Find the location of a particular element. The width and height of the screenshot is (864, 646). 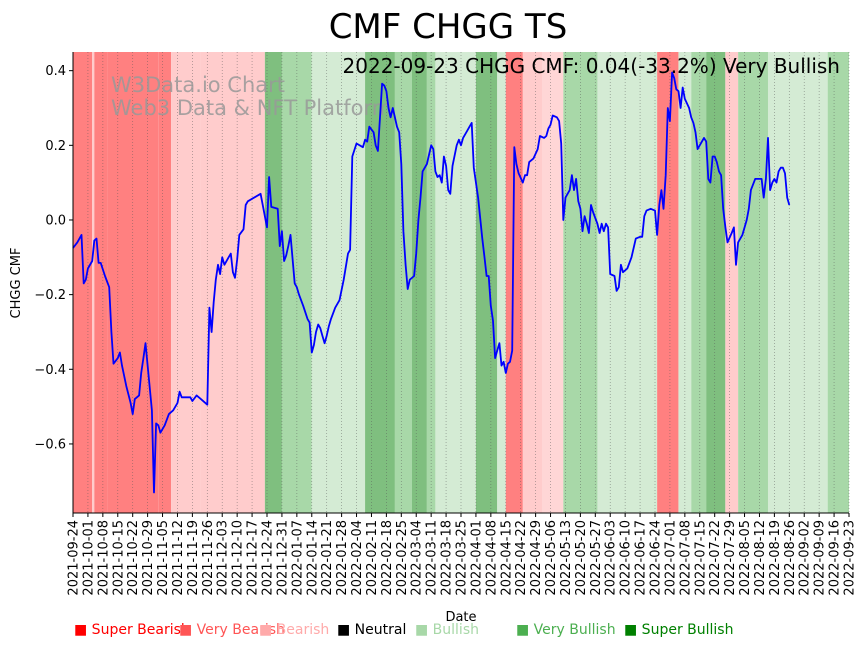

legend-item-4: ■ Bullish is located at coordinates (447, 630).